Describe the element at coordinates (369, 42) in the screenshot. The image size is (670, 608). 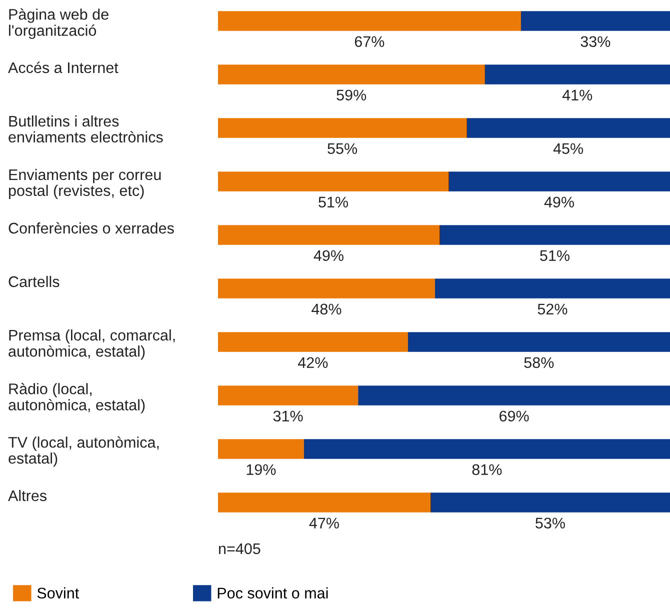
I see `data-label: 67%` at that location.